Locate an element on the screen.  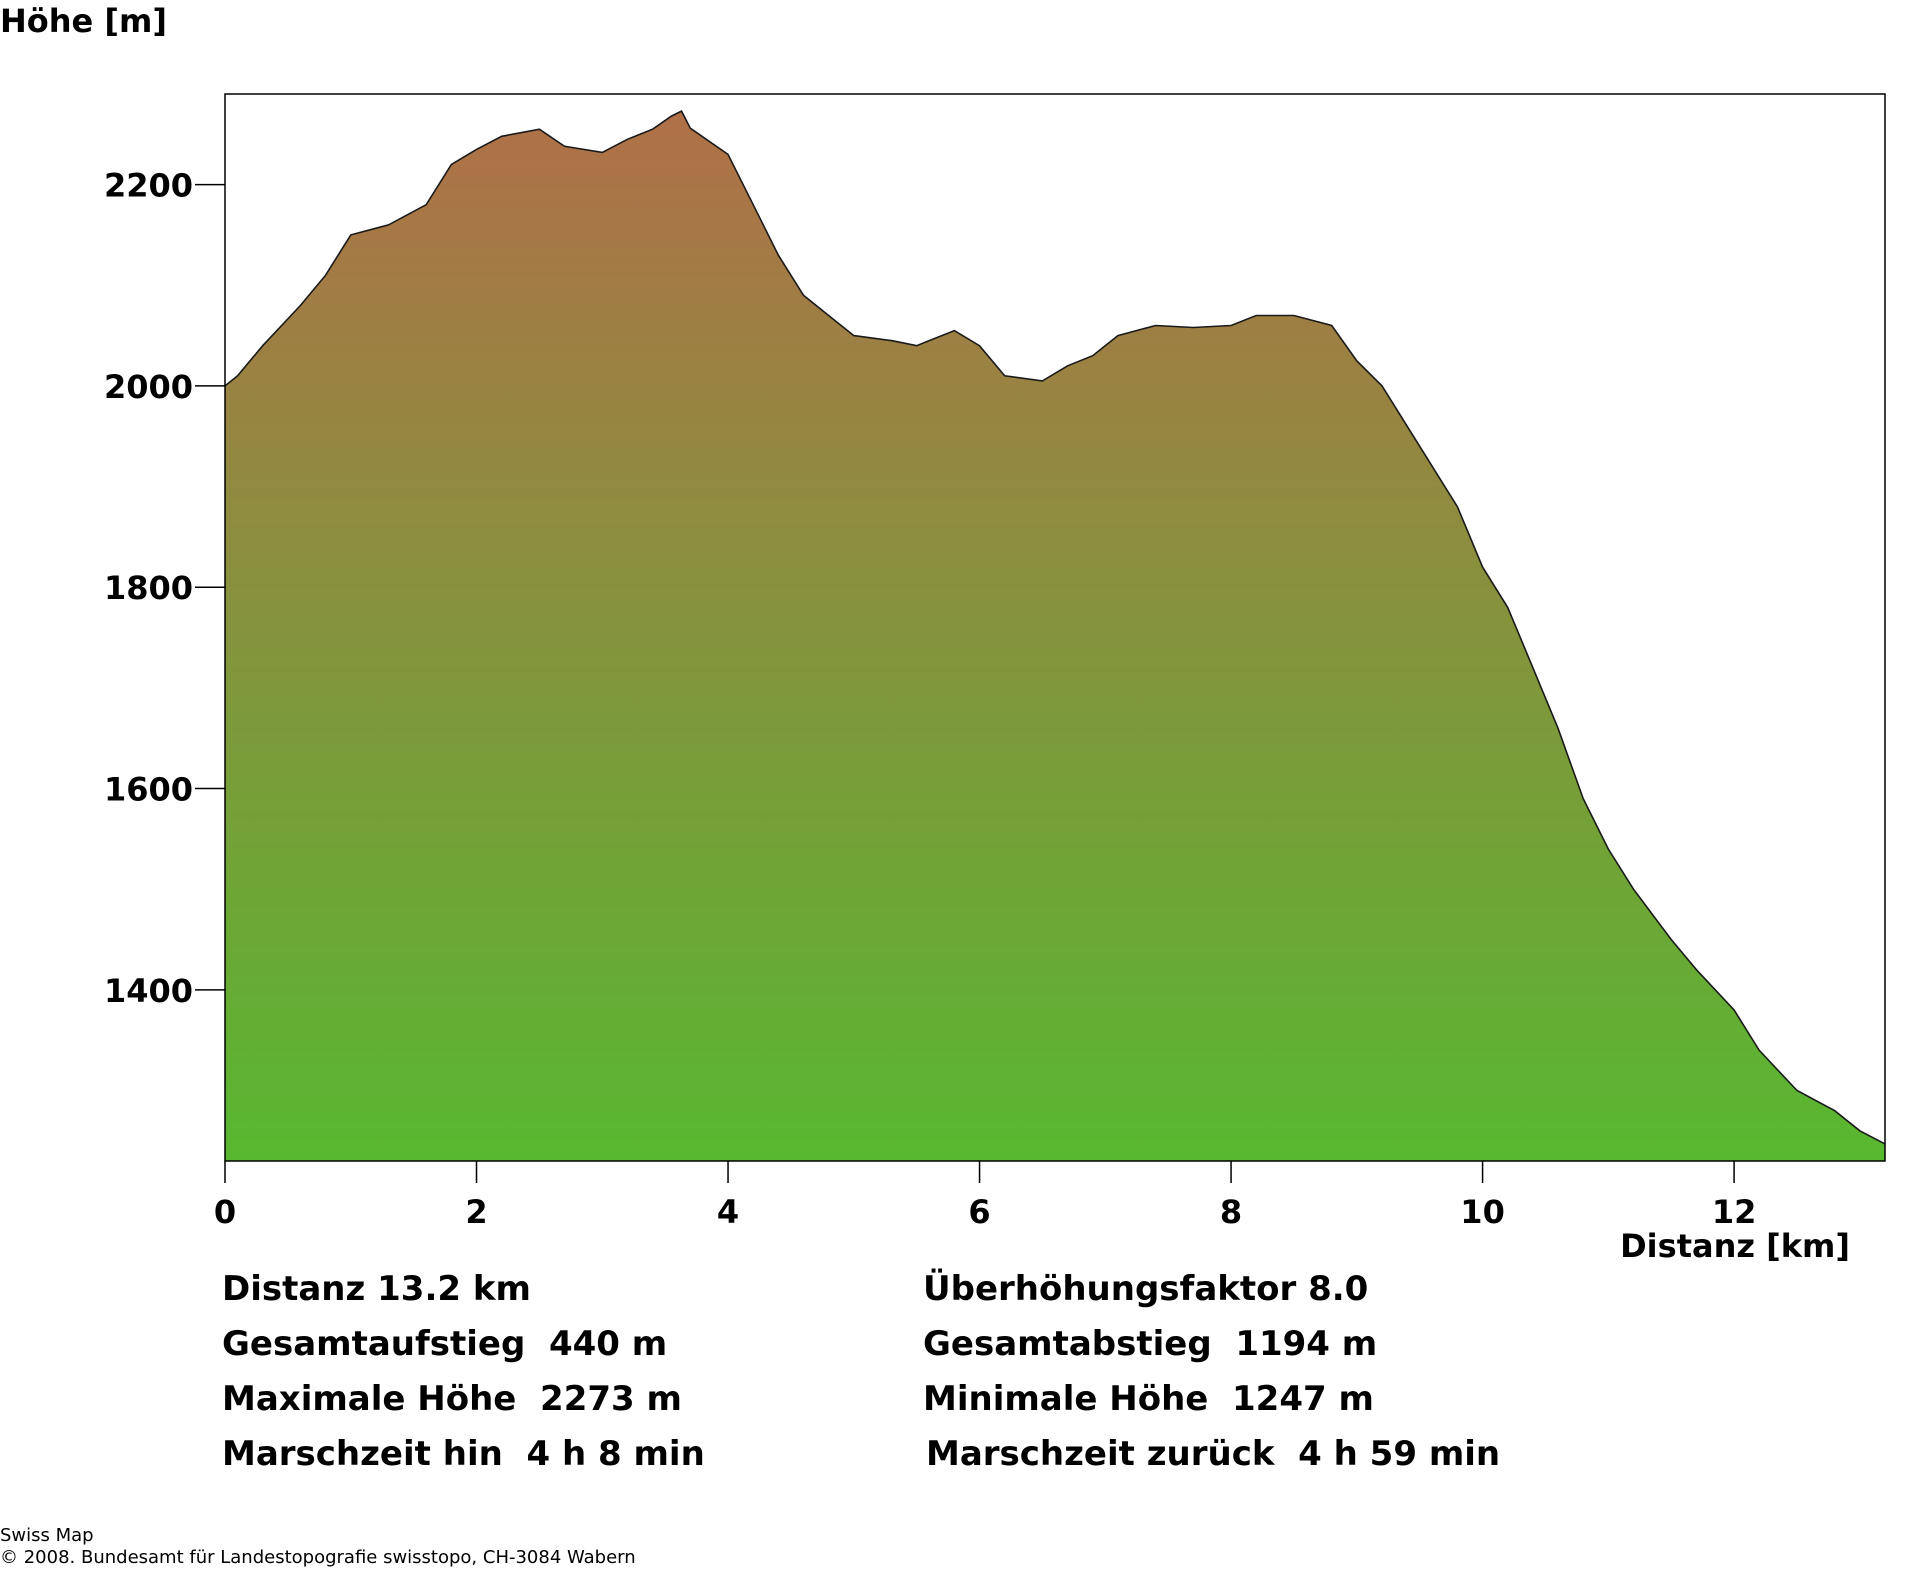
x-tick-label: 4 is located at coordinates (728, 1212).